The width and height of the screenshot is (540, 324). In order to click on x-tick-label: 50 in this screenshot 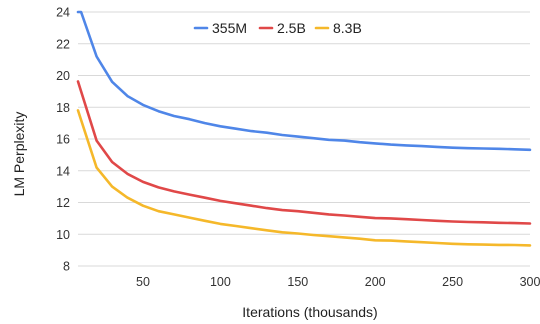, I will do `click(143, 282)`.